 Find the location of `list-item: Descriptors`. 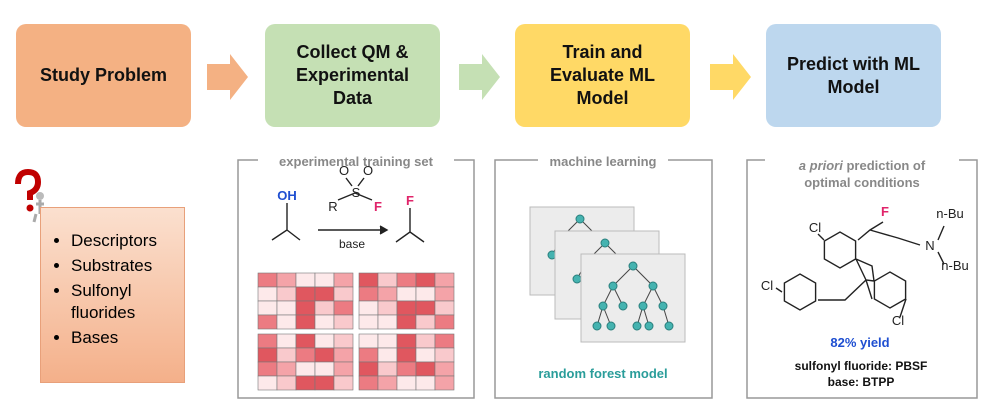

list-item: Descriptors is located at coordinates (127, 241).